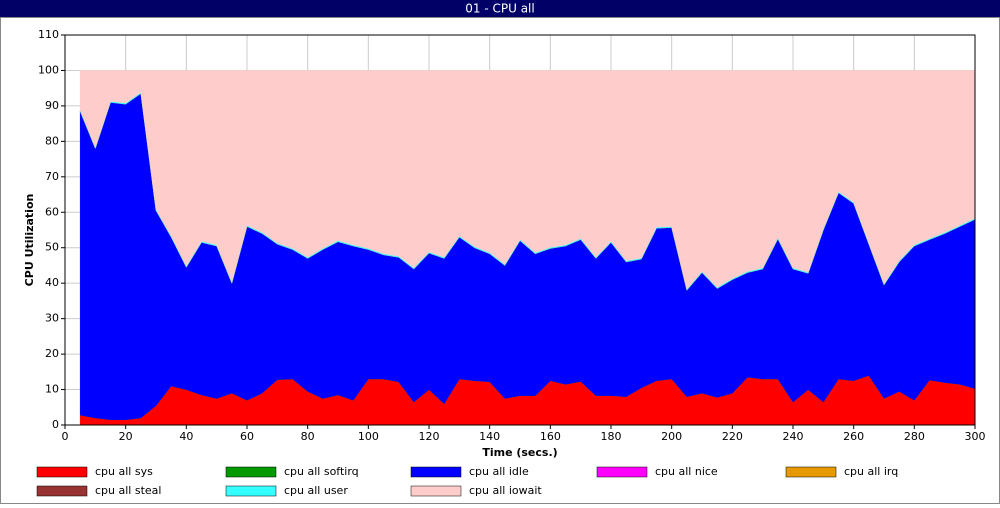 This screenshot has height=508, width=1000. Describe the element at coordinates (611, 436) in the screenshot. I see `x-tick-label: 180` at that location.